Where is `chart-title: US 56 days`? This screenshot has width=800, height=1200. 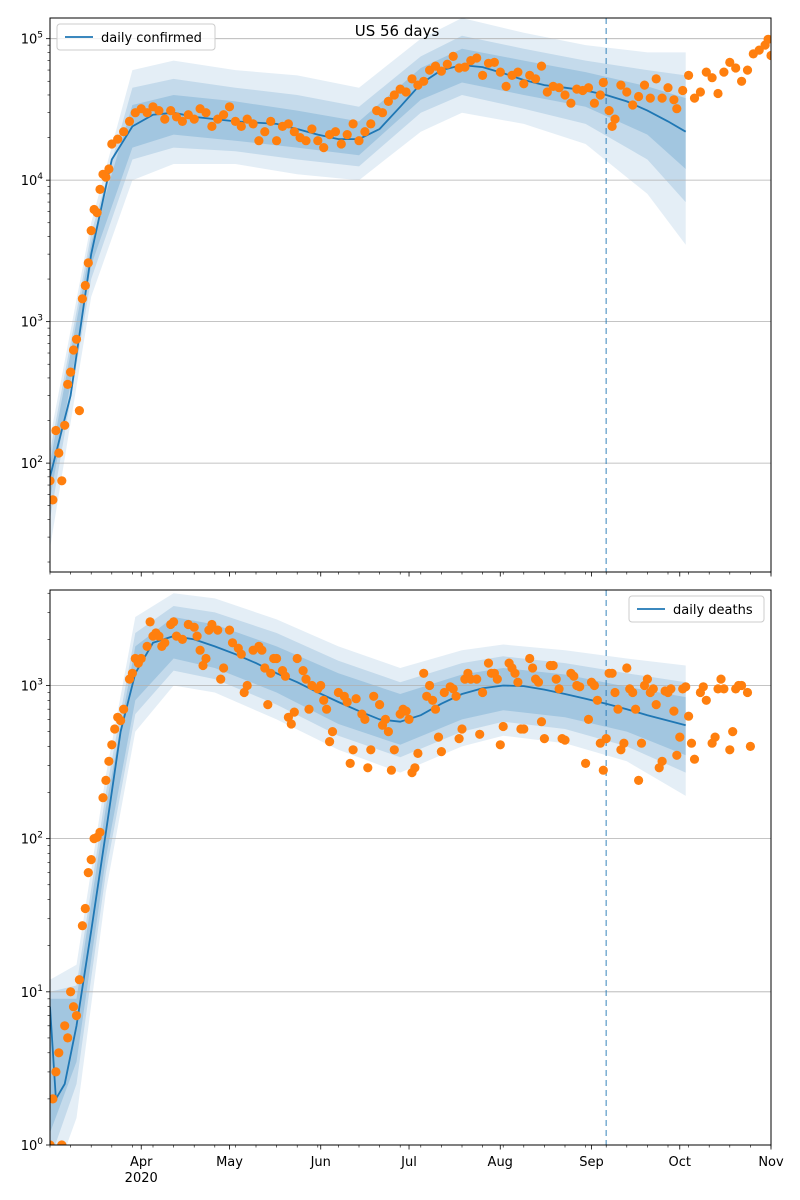
chart-title: US 56 days is located at coordinates (397, 31).